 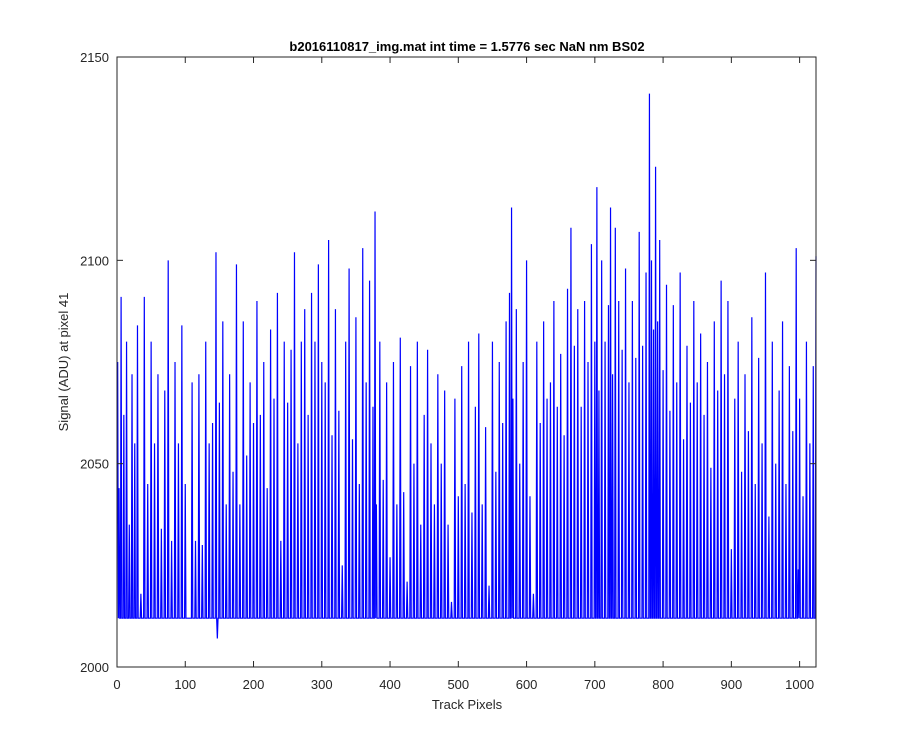 What do you see at coordinates (116, 684) in the screenshot?
I see `x-tick-label: 0` at bounding box center [116, 684].